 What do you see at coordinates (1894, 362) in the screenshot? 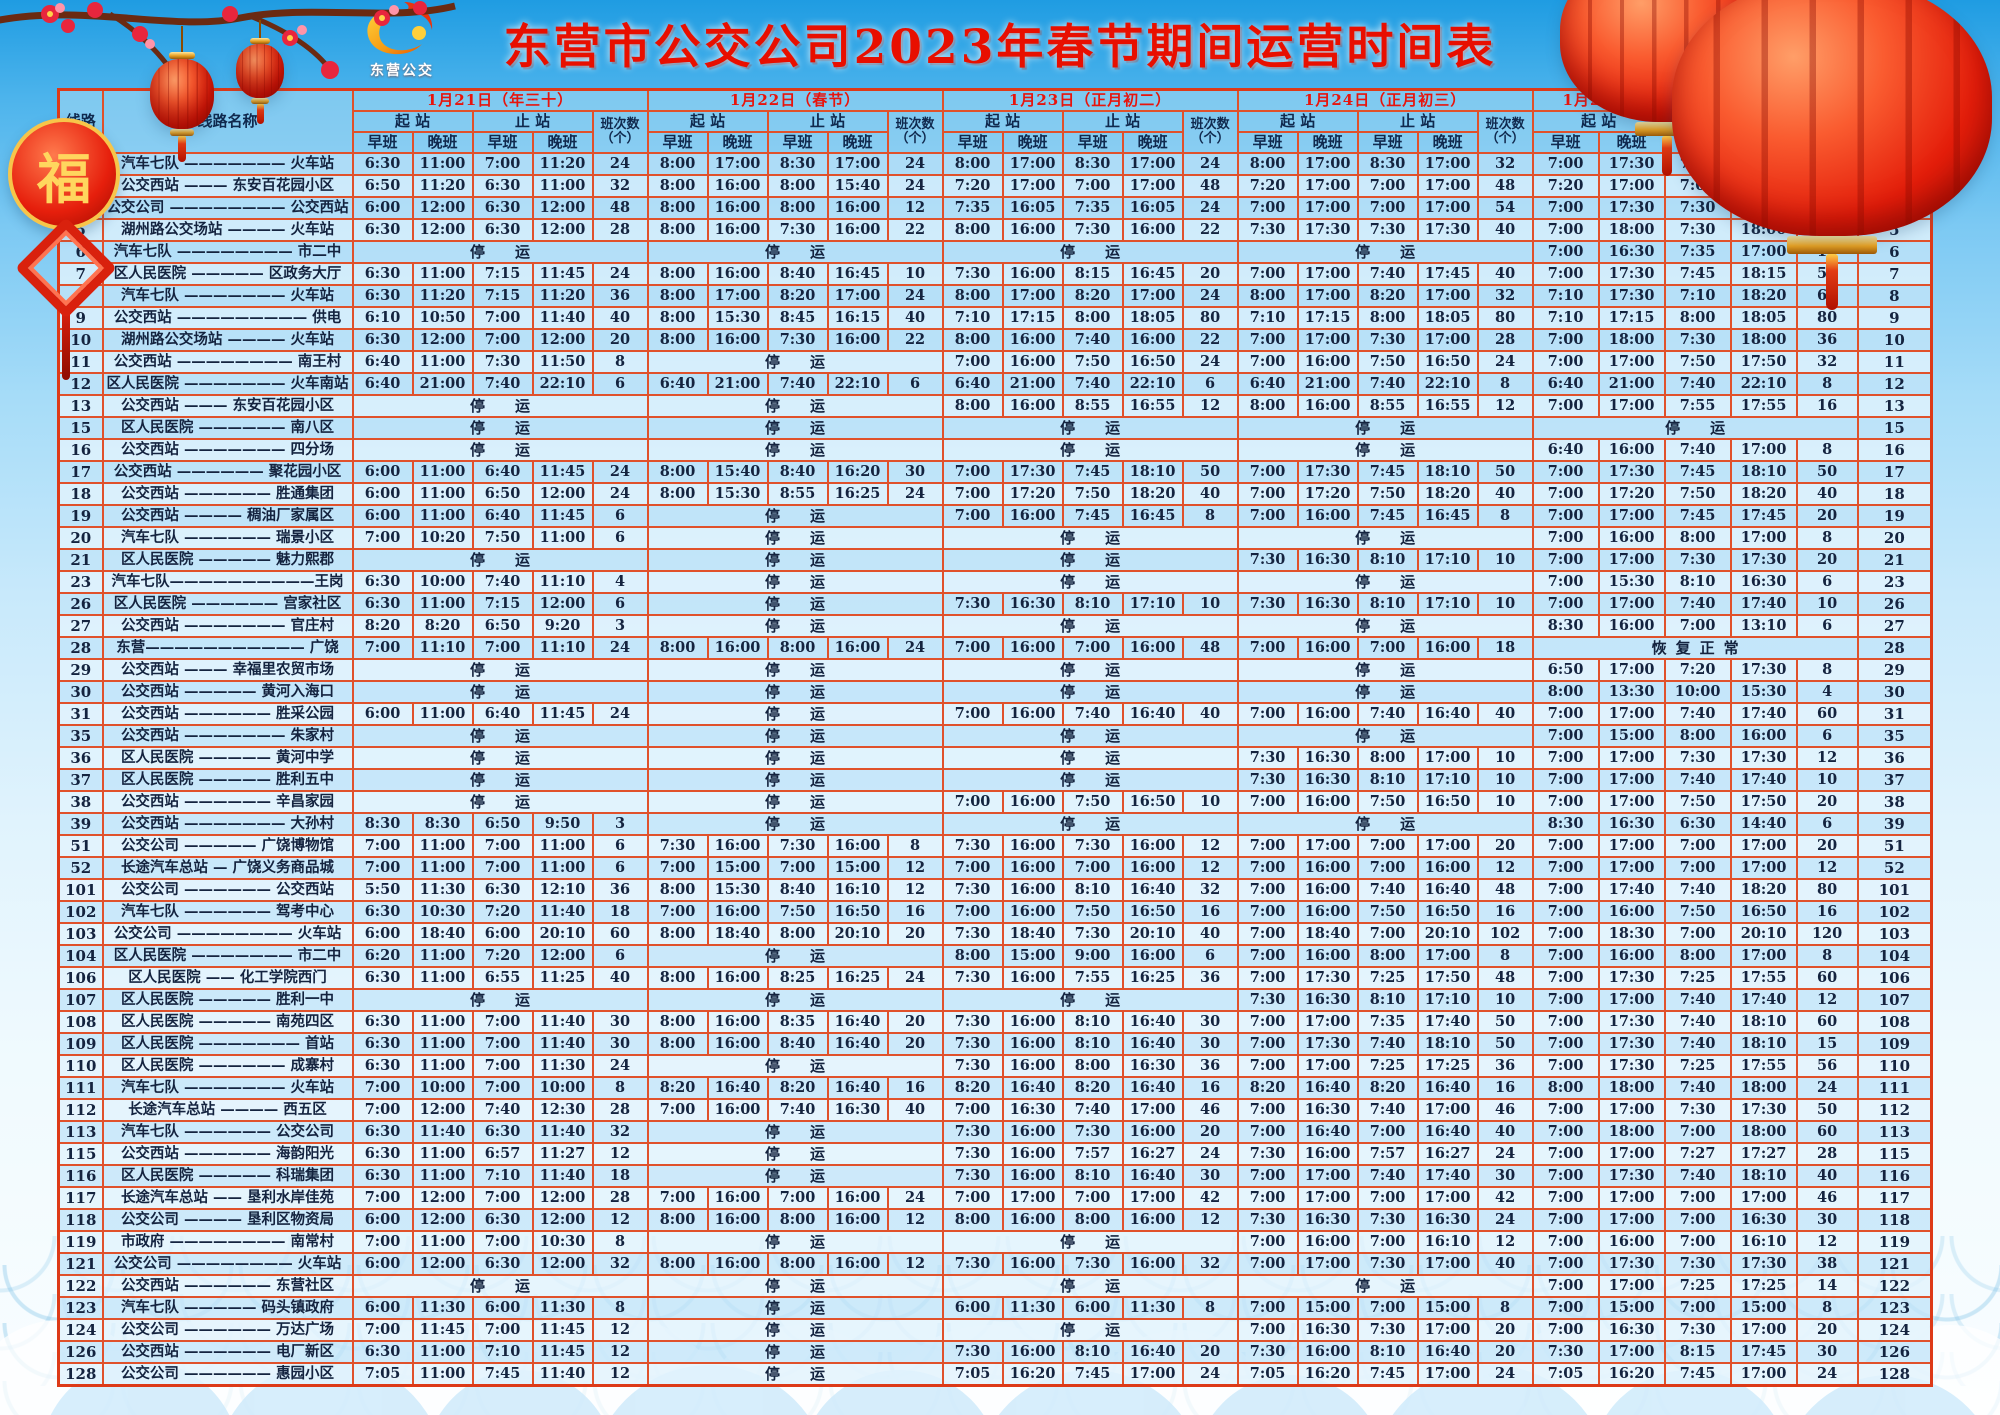
I see `route-number-cell: 11` at bounding box center [1894, 362].